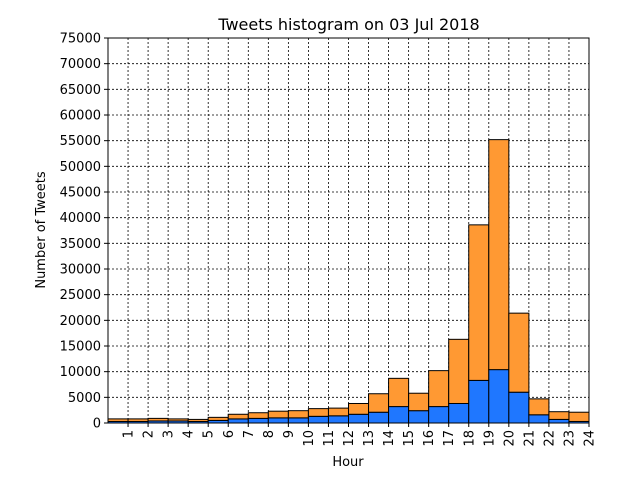 The width and height of the screenshot is (640, 480). I want to click on x-tick-label: 6, so click(229, 434).